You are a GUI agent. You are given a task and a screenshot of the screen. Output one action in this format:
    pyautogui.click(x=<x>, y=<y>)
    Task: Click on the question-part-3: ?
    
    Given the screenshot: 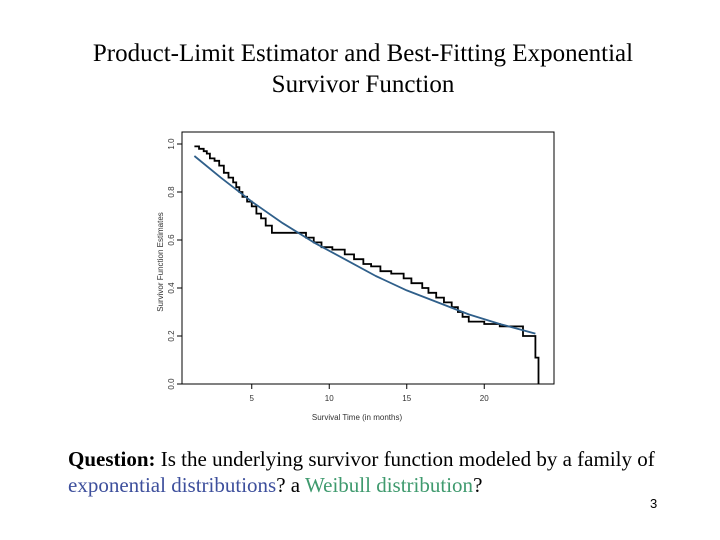 What is the action you would take?
    pyautogui.click(x=478, y=485)
    